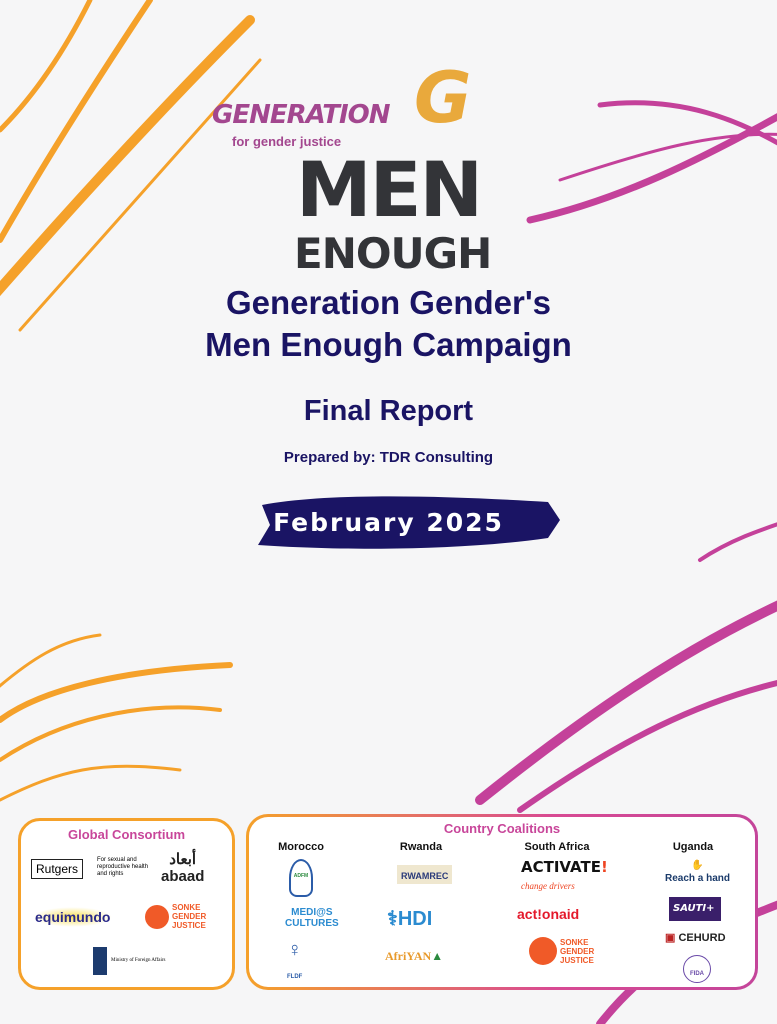 Image resolution: width=777 pixels, height=1024 pixels. Describe the element at coordinates (389, 189) in the screenshot. I see `logo-men: MEN` at that location.